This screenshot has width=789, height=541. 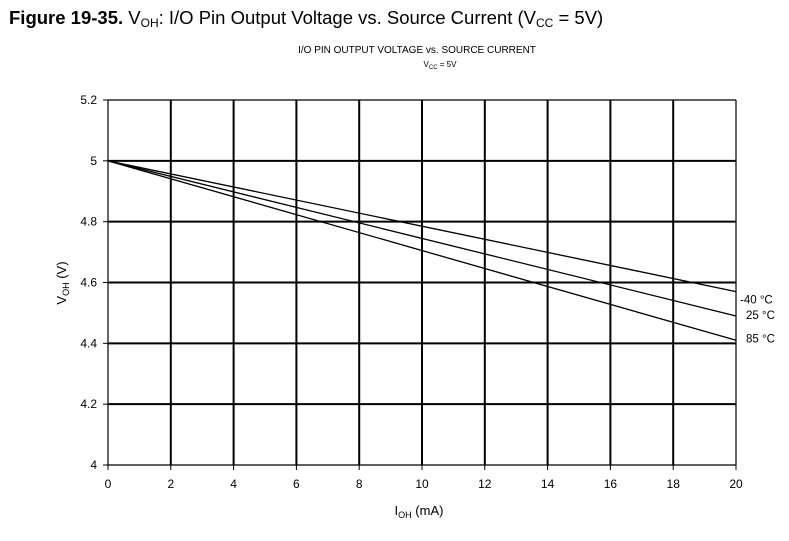 I want to click on series-labels: -40 °C 25 °C 85 °C, so click(x=757, y=320).